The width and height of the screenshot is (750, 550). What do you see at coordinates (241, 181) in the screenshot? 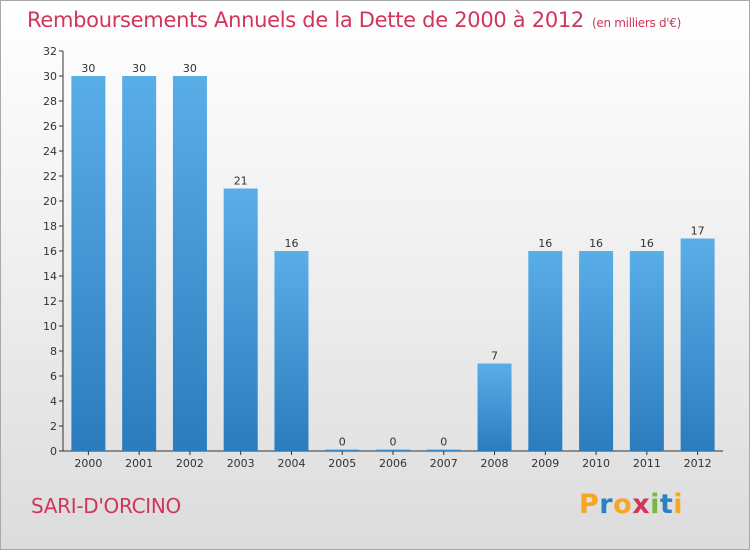
I see `data-label: 21` at bounding box center [241, 181].